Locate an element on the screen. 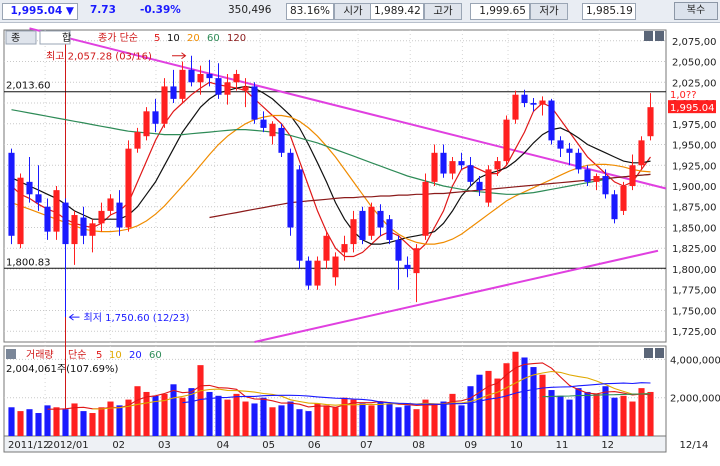 The image size is (720, 466). x-tick-label: 12/14 is located at coordinates (694, 445).